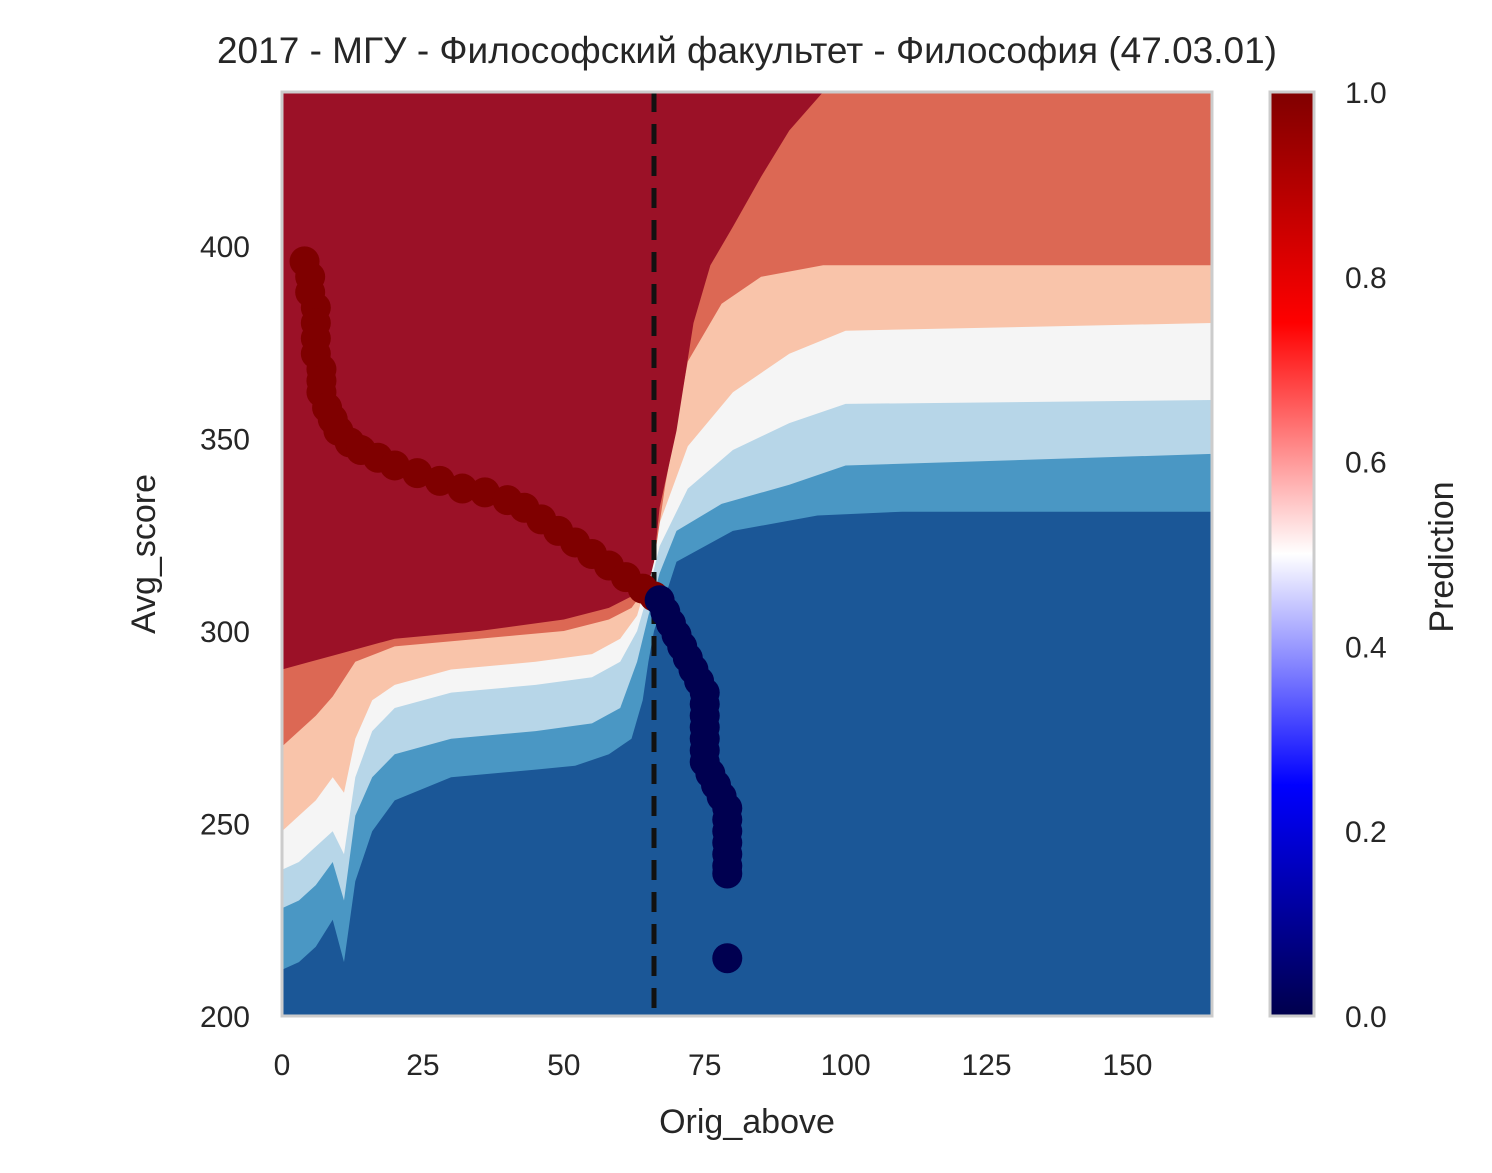 Image resolution: width=1492 pixels, height=1173 pixels. What do you see at coordinates (144, 554) in the screenshot?
I see `y-axis-label: Avg_score` at bounding box center [144, 554].